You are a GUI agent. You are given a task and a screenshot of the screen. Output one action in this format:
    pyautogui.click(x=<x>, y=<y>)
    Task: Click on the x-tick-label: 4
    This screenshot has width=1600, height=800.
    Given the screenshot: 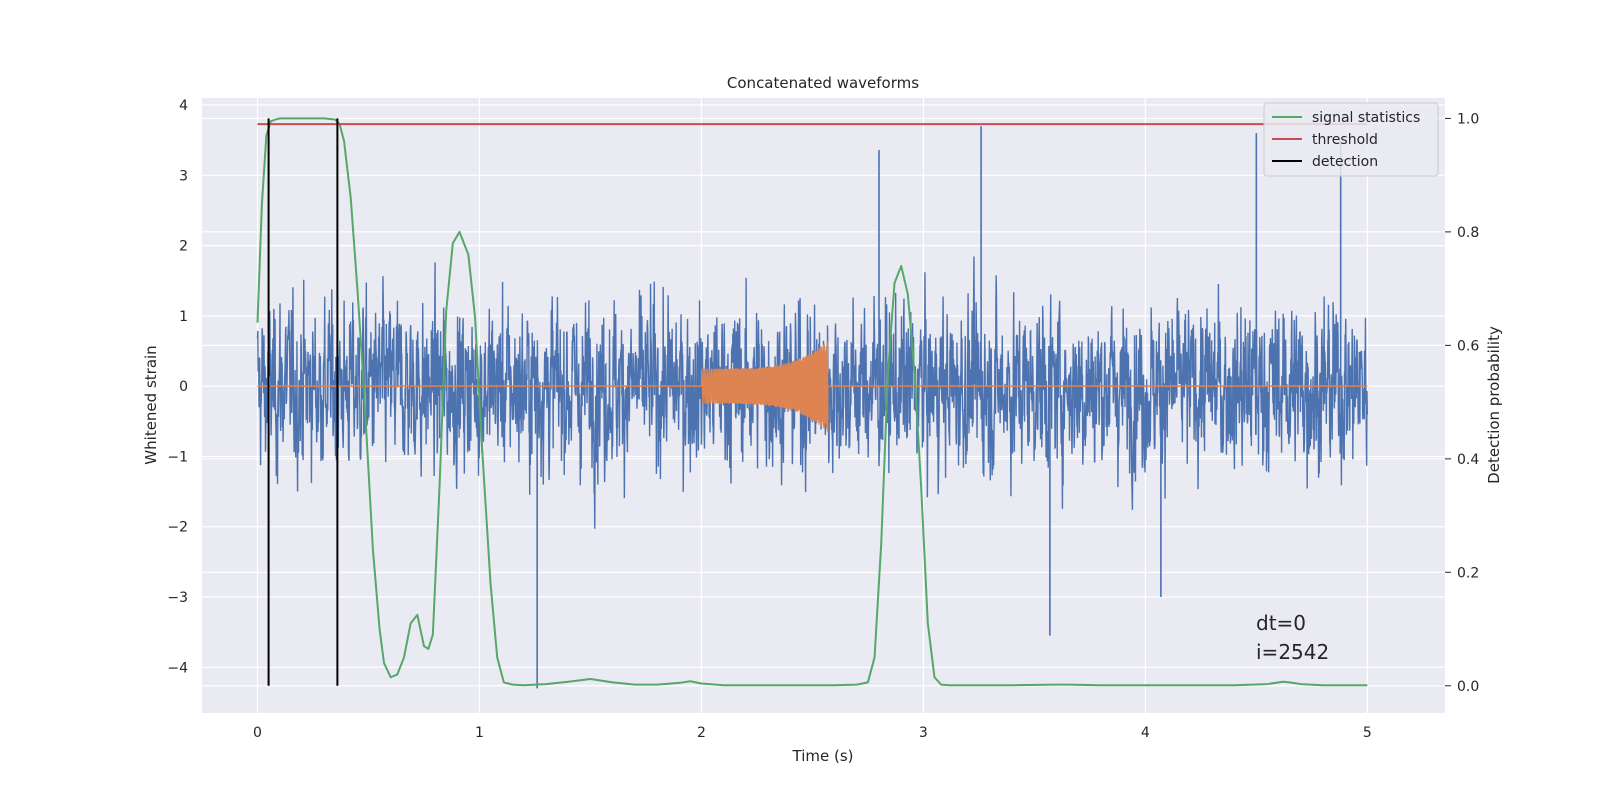 What is the action you would take?
    pyautogui.click(x=1145, y=733)
    